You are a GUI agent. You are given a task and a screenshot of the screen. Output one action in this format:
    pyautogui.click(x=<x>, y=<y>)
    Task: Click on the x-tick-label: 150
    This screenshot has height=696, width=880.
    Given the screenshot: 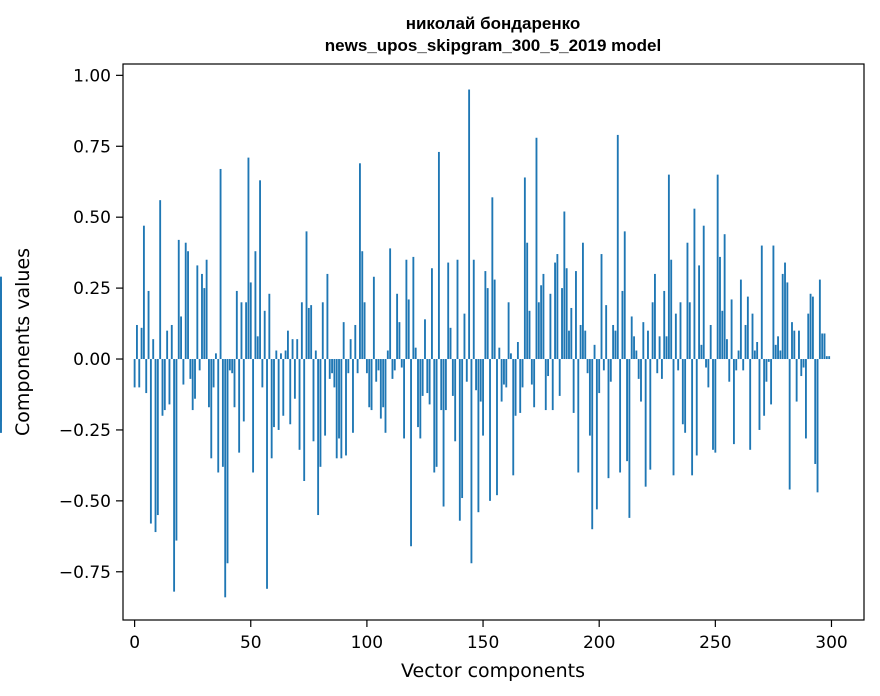 What is the action you would take?
    pyautogui.click(x=483, y=643)
    